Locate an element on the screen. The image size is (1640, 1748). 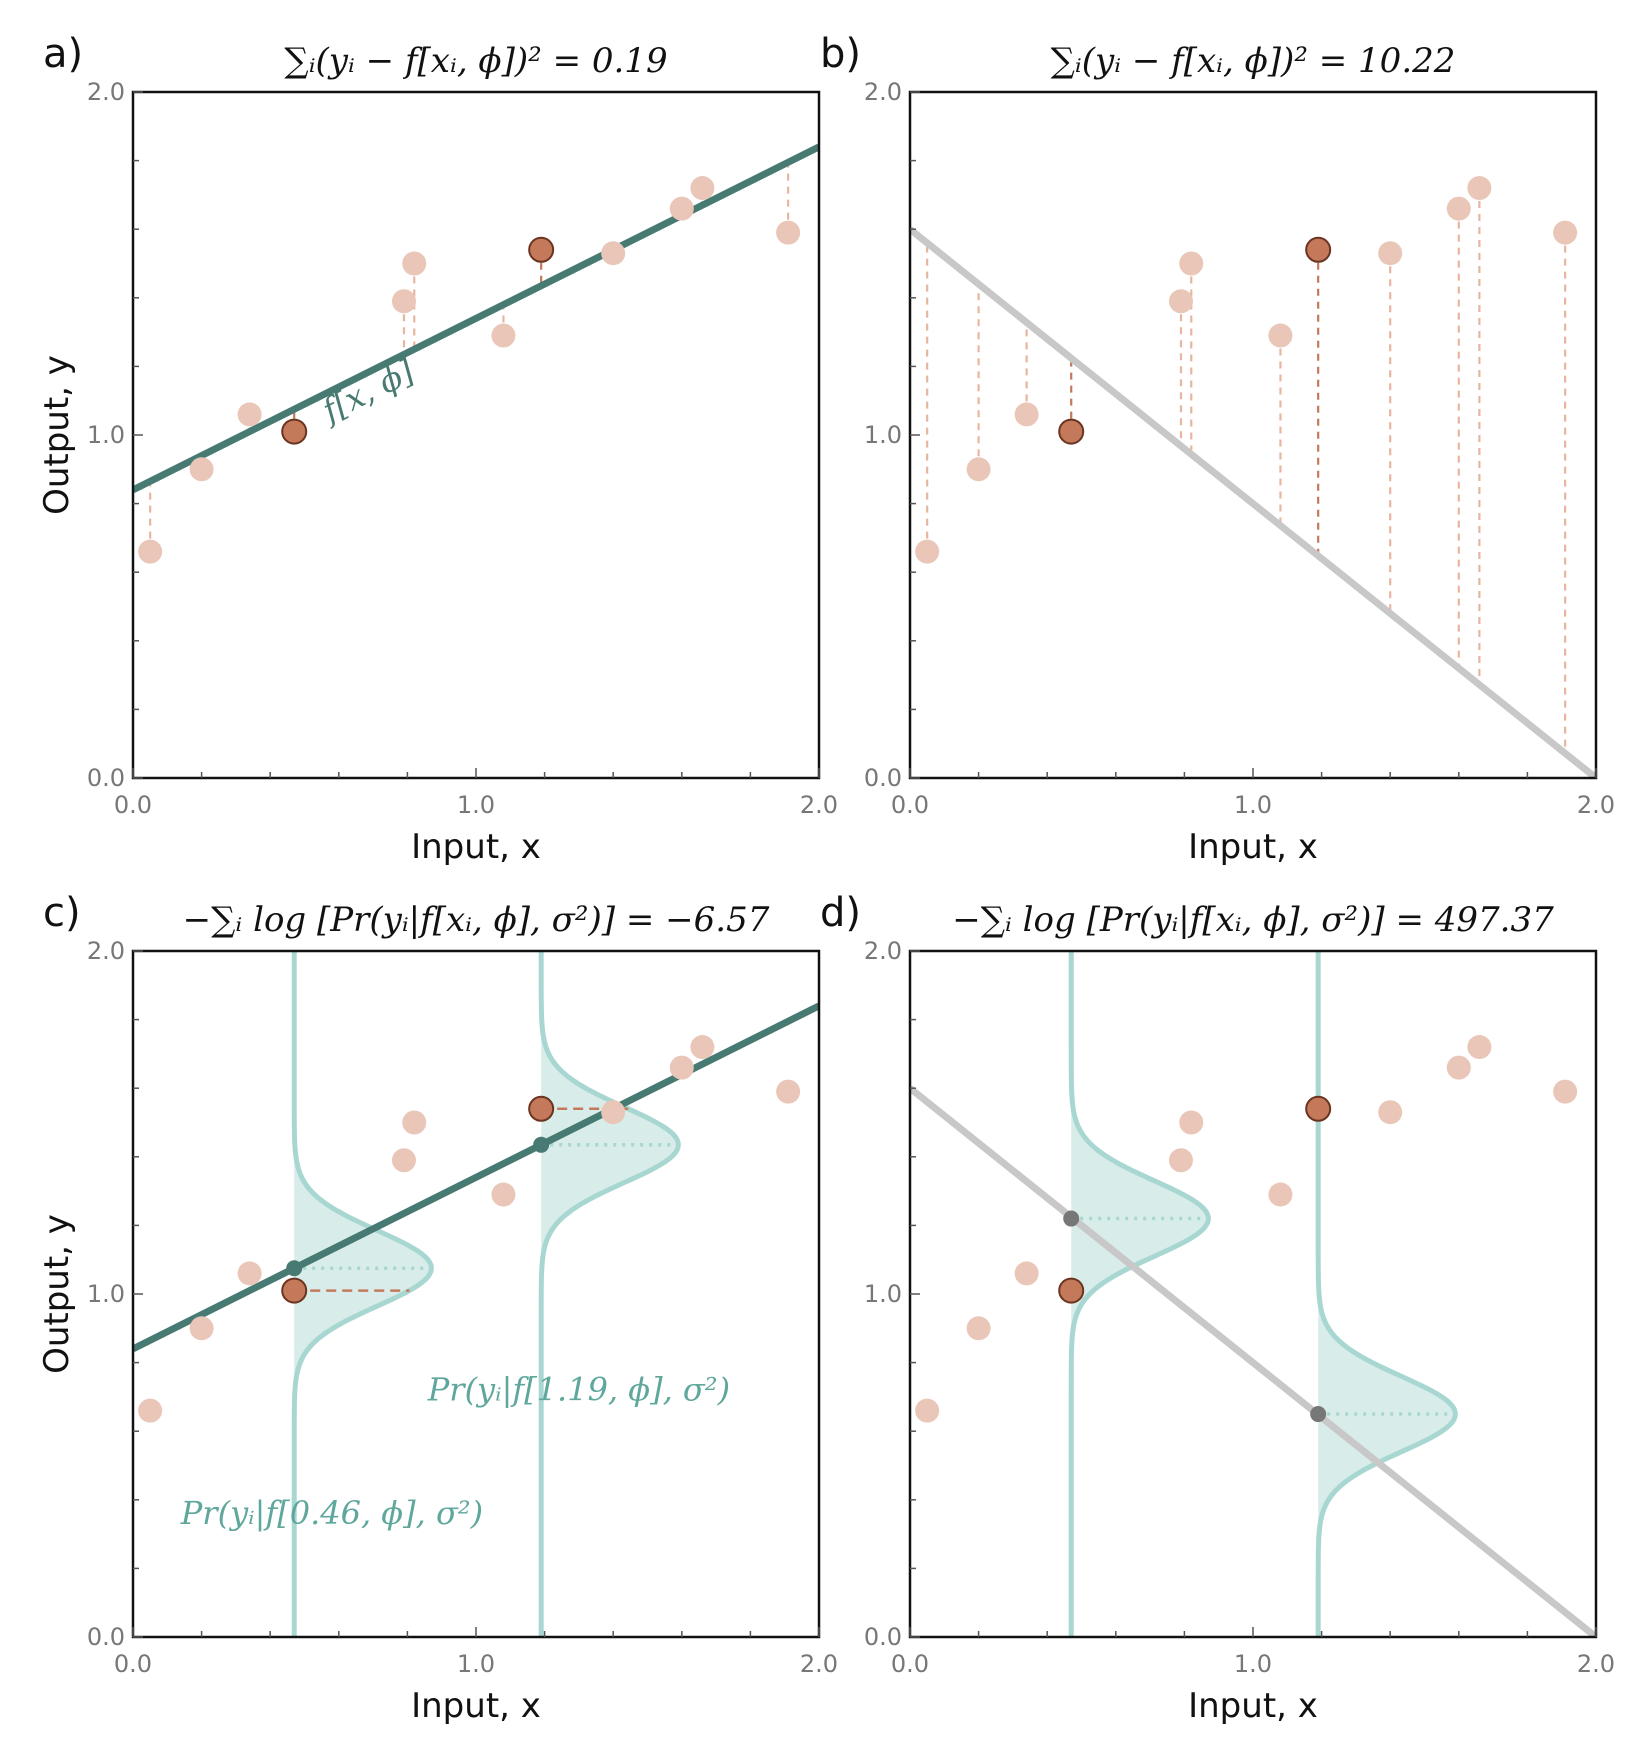
panel-title: −∑ᵢ log [Pr(yᵢ|f[xᵢ, ϕ], σ²)] = 497.37 is located at coordinates (1253, 920).